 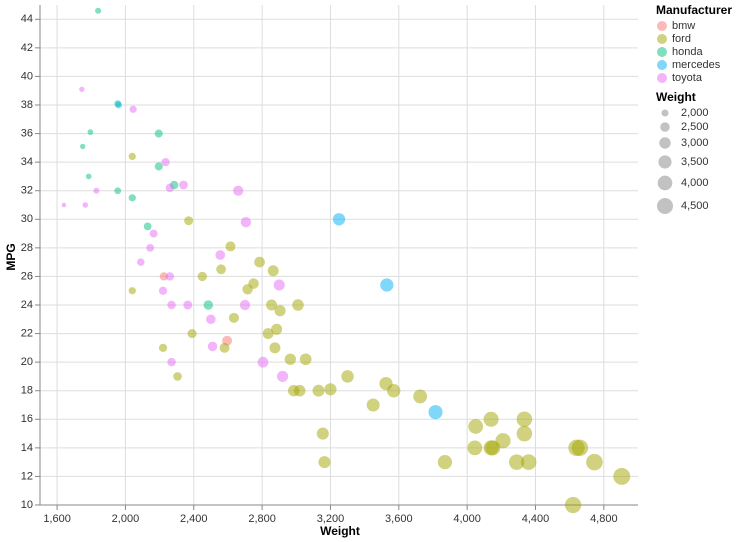 What do you see at coordinates (27, 248) in the screenshot?
I see `y-tick-label: 28` at bounding box center [27, 248].